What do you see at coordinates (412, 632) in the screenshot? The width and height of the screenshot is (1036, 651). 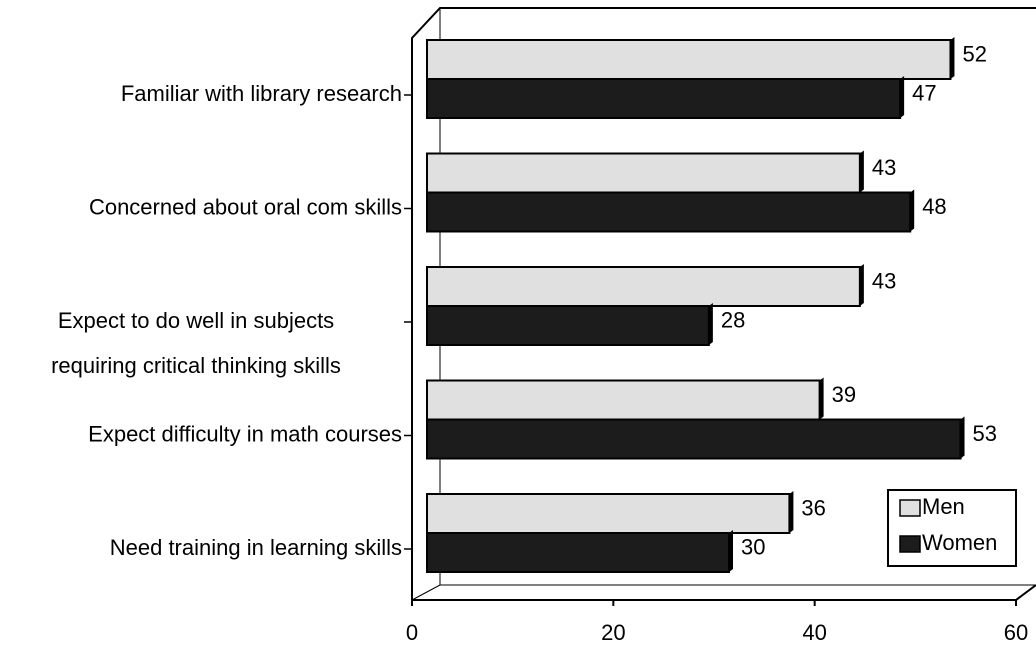 I see `x-tick-label: 0` at bounding box center [412, 632].